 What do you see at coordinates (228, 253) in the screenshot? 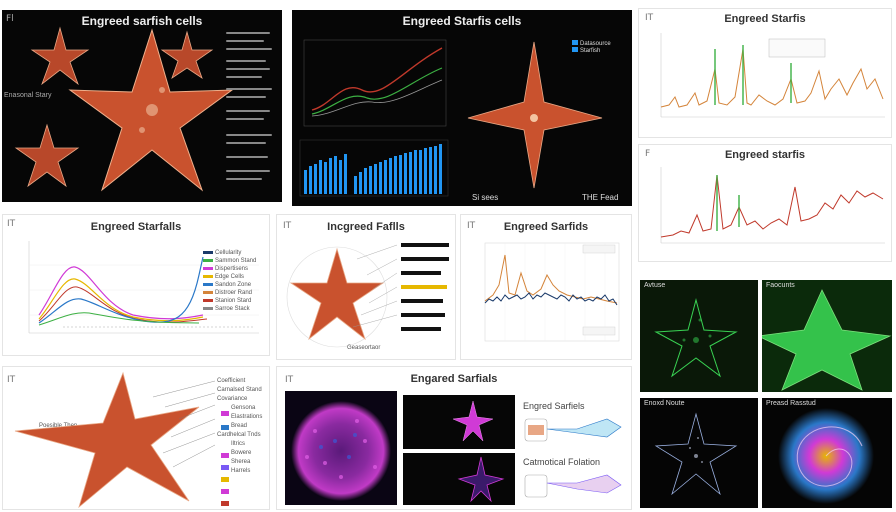
I see `legend-item-1: Cellularity` at bounding box center [228, 253].